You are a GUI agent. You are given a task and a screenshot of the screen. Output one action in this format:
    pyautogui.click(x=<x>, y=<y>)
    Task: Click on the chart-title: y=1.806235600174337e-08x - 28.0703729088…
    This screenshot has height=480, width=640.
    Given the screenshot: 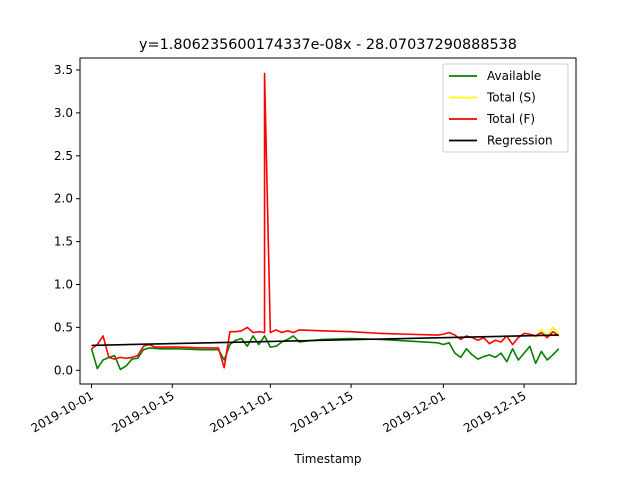 What is the action you would take?
    pyautogui.click(x=328, y=45)
    